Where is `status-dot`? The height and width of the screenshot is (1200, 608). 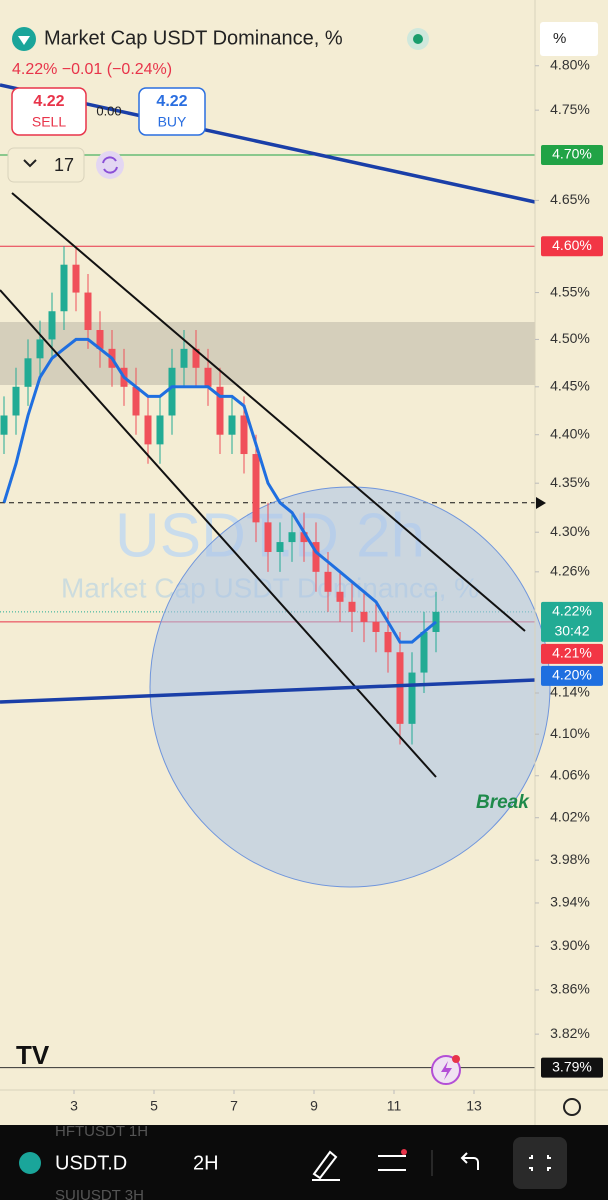 status-dot is located at coordinates (418, 39).